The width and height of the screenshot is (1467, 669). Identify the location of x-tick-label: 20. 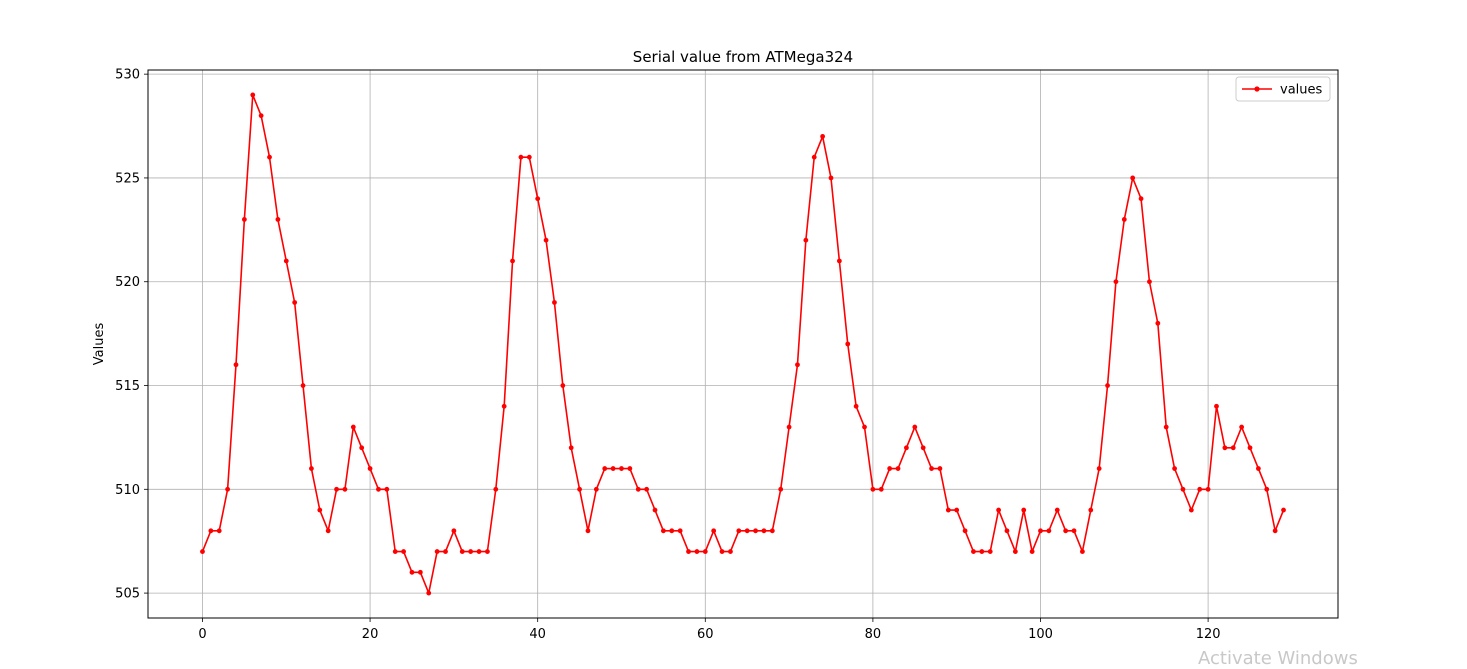
(370, 634).